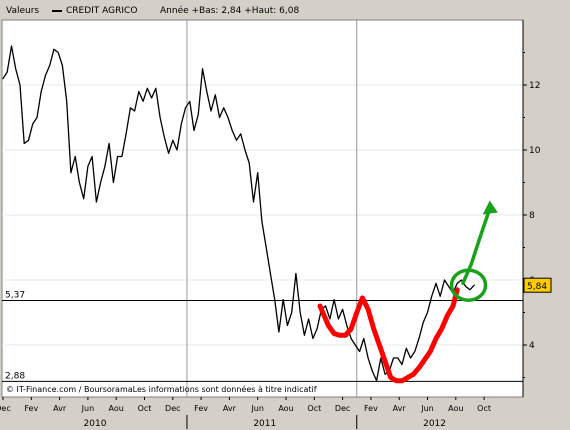 The image size is (570, 430). Describe the element at coordinates (534, 86) in the screenshot. I see `y-tick-label: 12` at that location.